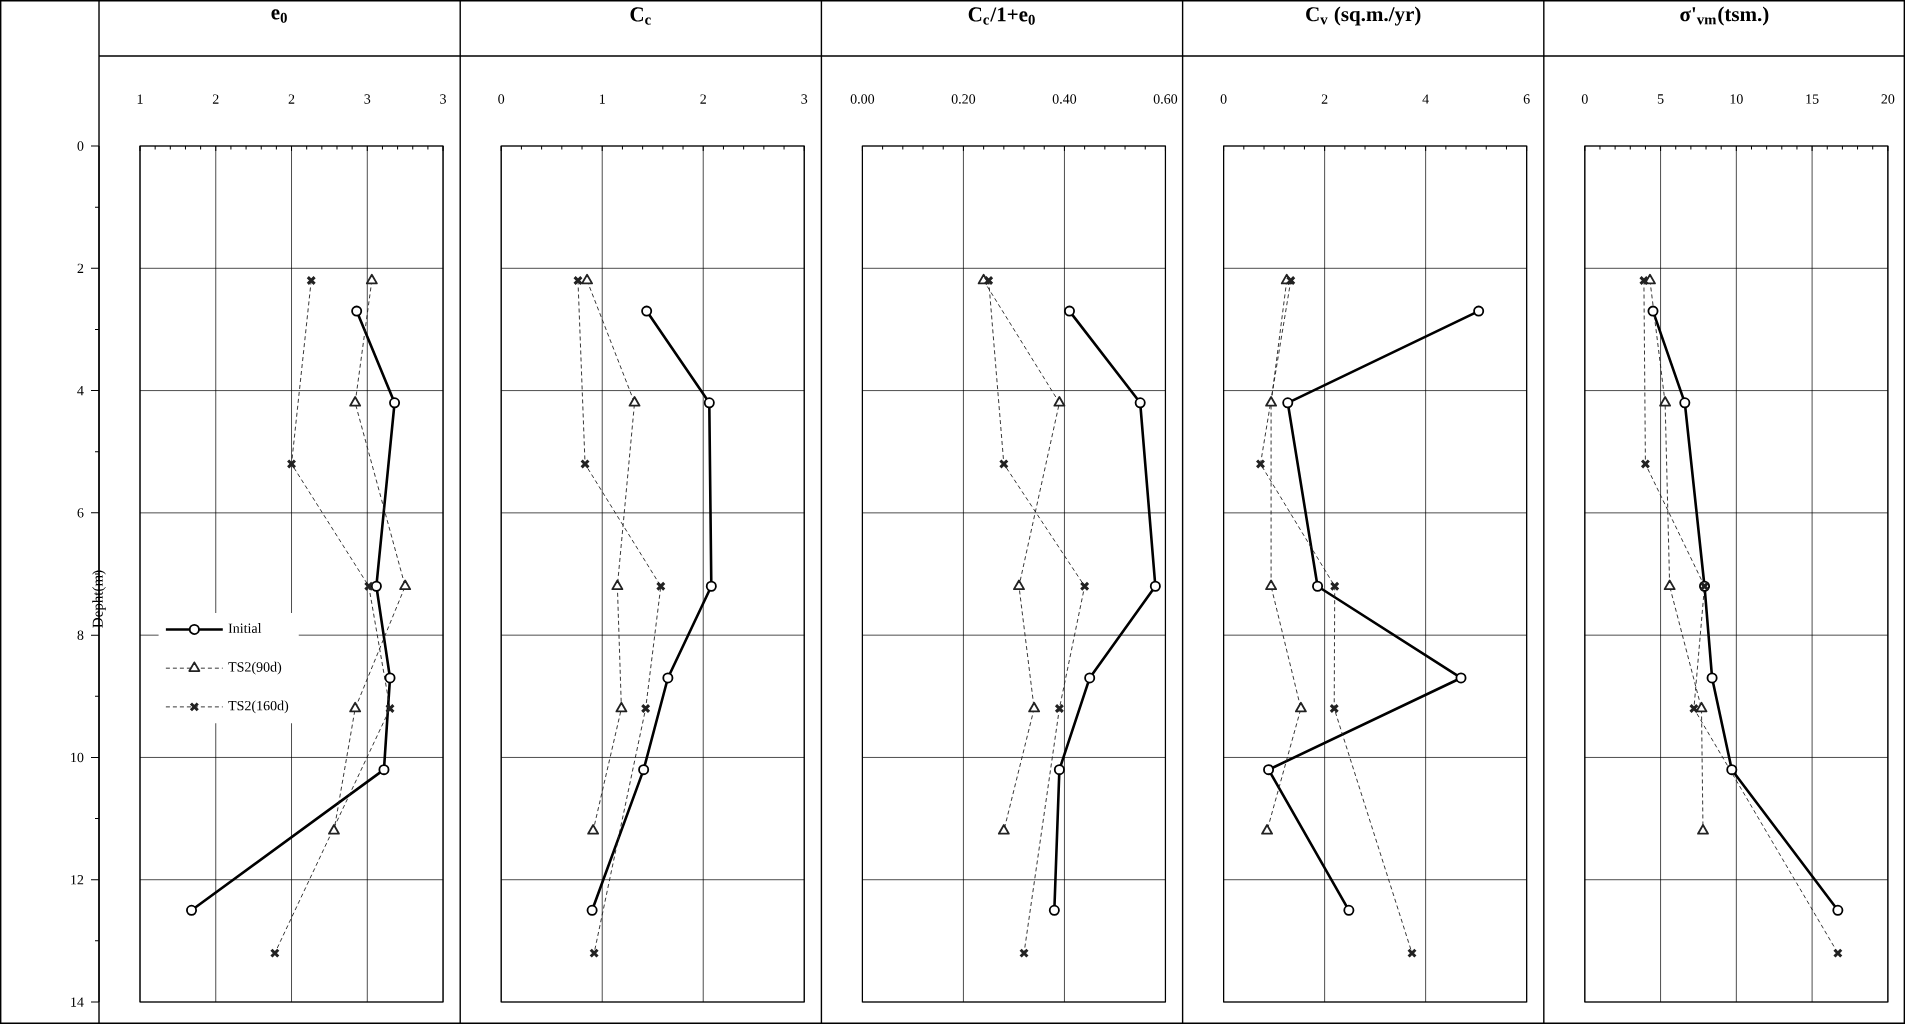 The width and height of the screenshot is (1905, 1024). I want to click on x-tick-label: 10, so click(1736, 99).